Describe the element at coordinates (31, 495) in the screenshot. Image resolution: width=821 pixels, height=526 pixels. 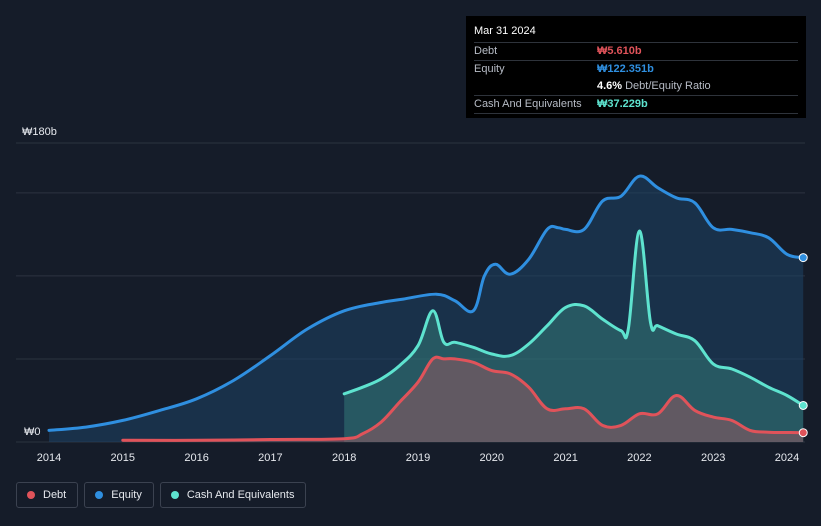
I see `debt-dot-icon` at that location.